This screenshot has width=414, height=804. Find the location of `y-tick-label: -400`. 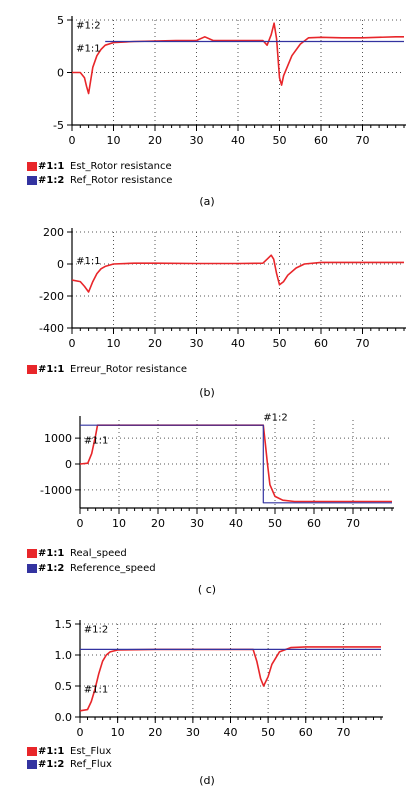

y-tick-label: -400 is located at coordinates (51, 328).